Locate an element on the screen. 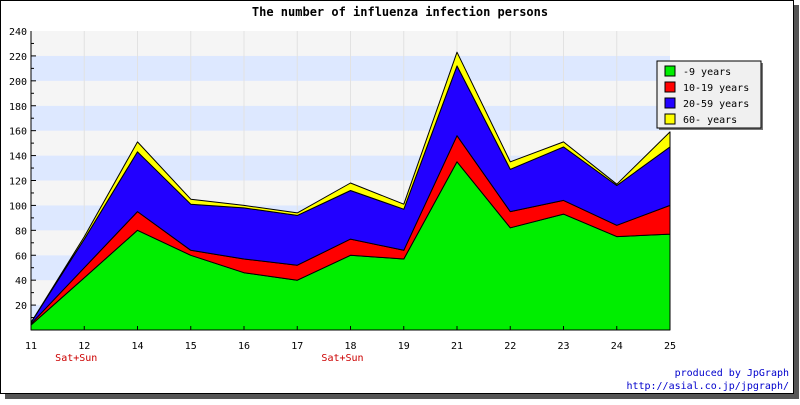 The height and width of the screenshot is (405, 800). x-tick-label: 14 is located at coordinates (137, 346).